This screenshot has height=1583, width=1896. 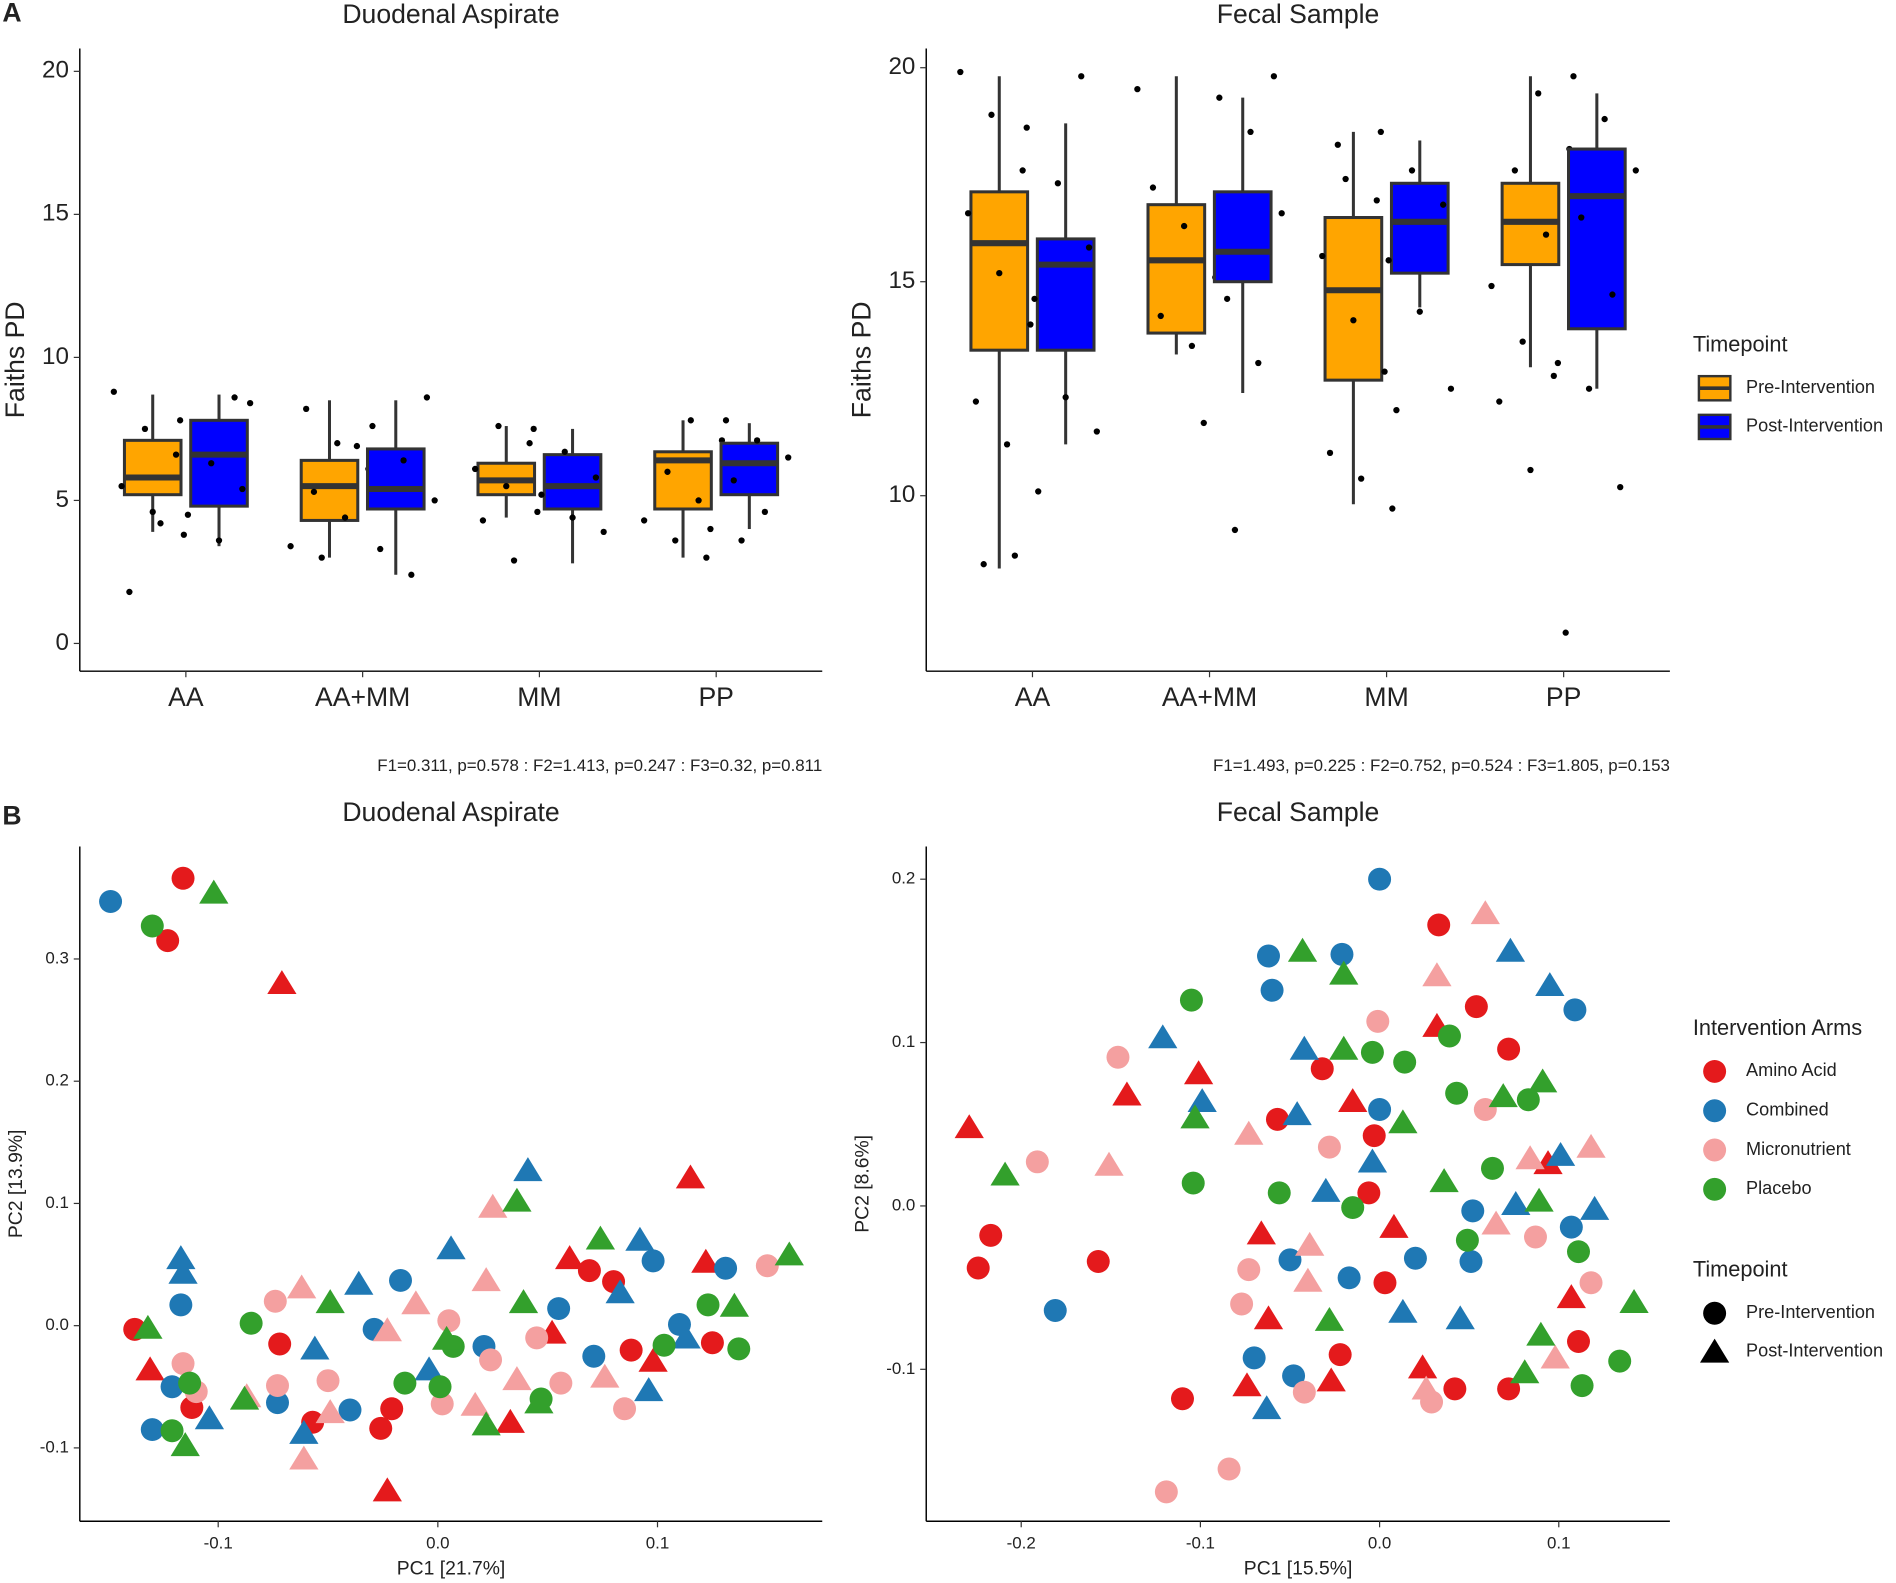 What do you see at coordinates (904, 878) in the screenshot?
I see `y-tick-label: 0.2` at bounding box center [904, 878].